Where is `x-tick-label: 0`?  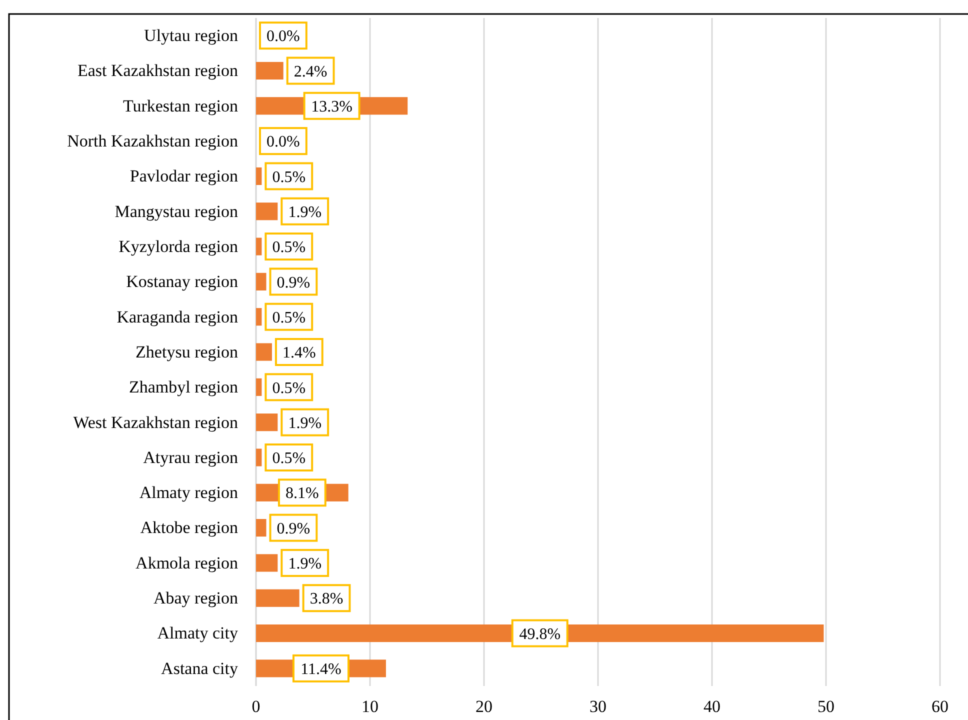
x-tick-label: 0 is located at coordinates (256, 706).